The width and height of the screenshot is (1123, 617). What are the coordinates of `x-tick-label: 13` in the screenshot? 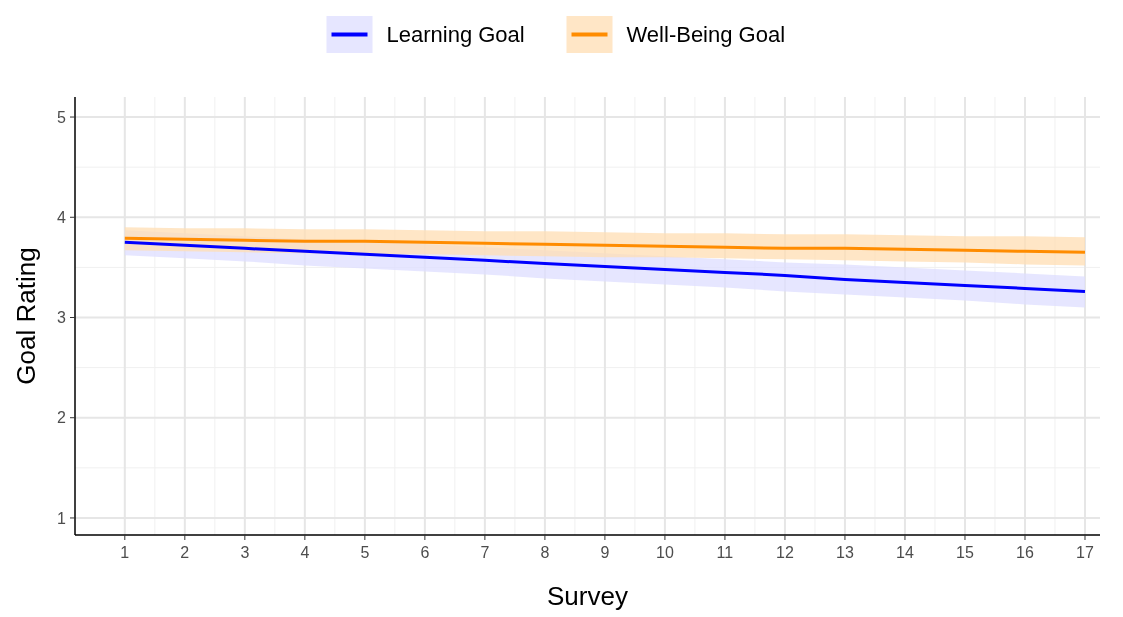 It's located at (845, 552).